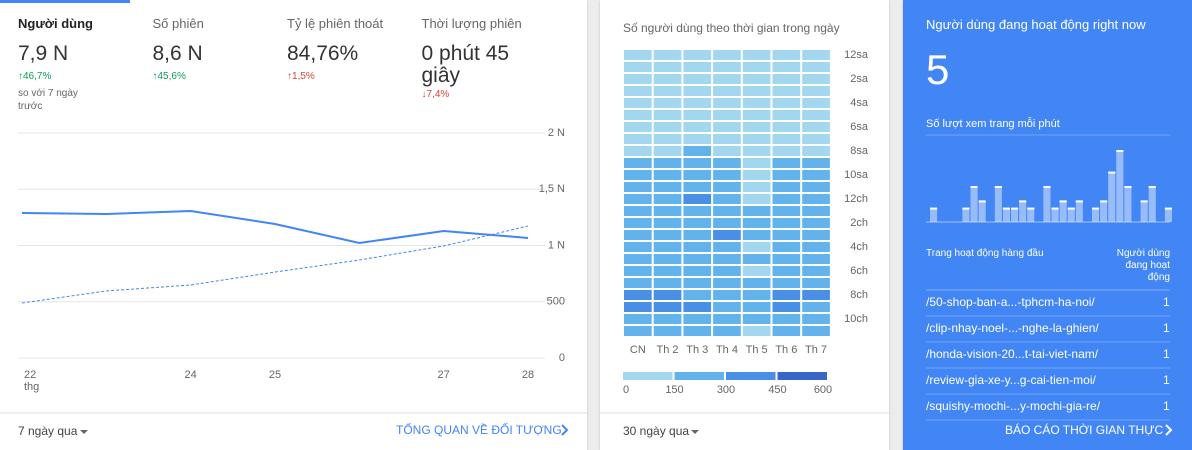 The image size is (1192, 450). What do you see at coordinates (856, 55) in the screenshot?
I see `row-label: 12sa` at bounding box center [856, 55].